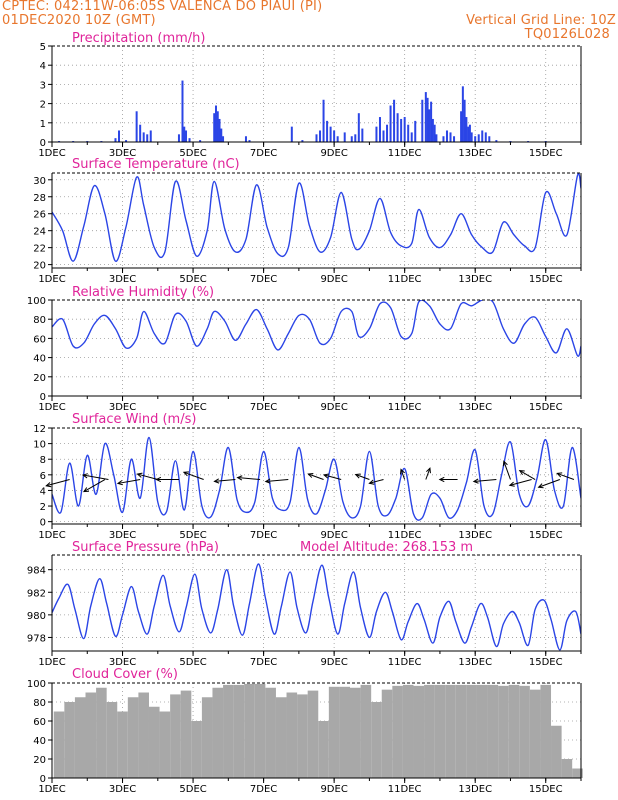  I want to click on panel-title: Precipitation (mm/h), so click(138, 38).